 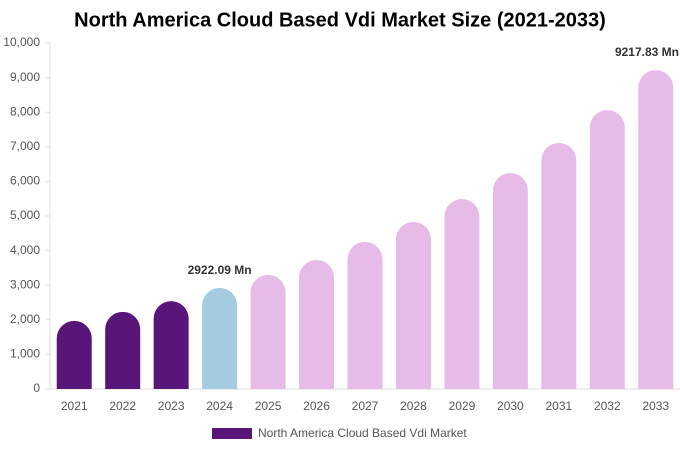 I want to click on x-tick-label: 2030, so click(x=510, y=406).